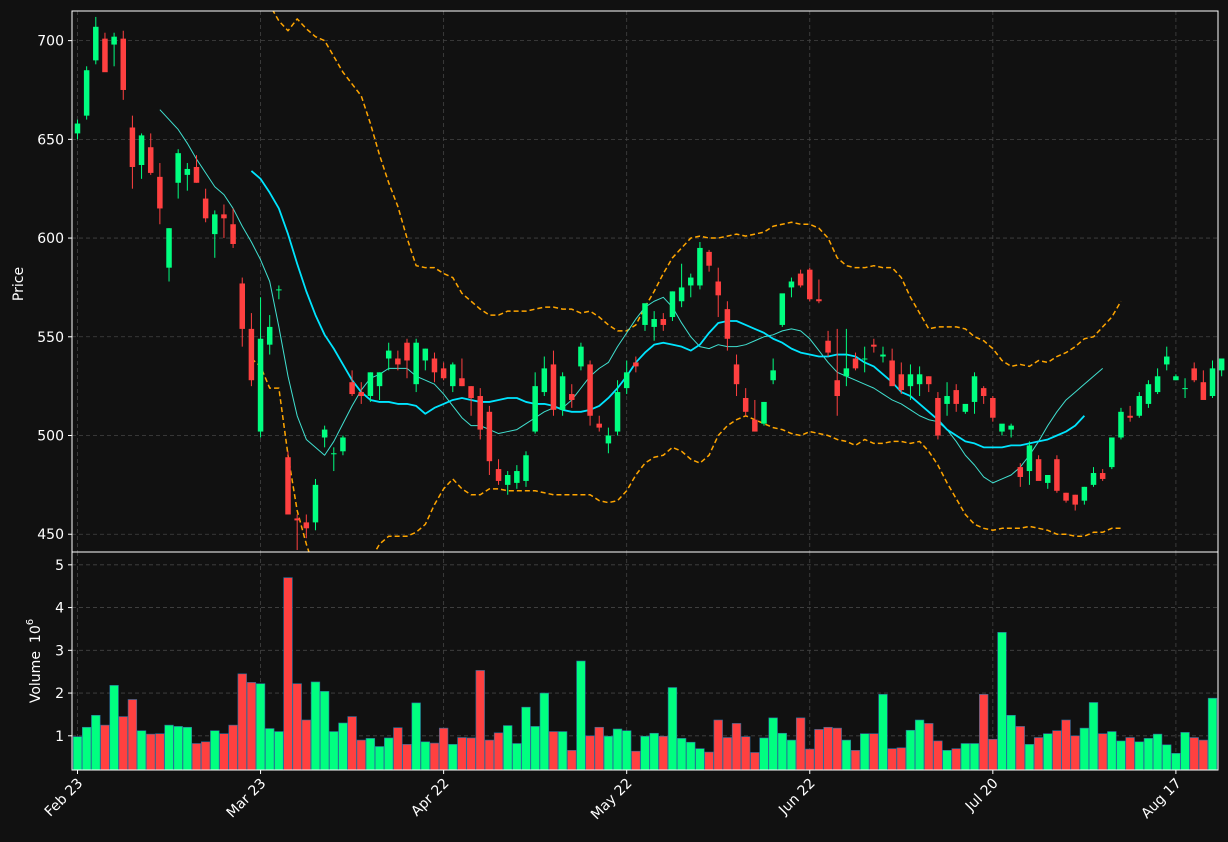  What do you see at coordinates (50, 338) in the screenshot?
I see `price-tick-label: 550` at bounding box center [50, 338].